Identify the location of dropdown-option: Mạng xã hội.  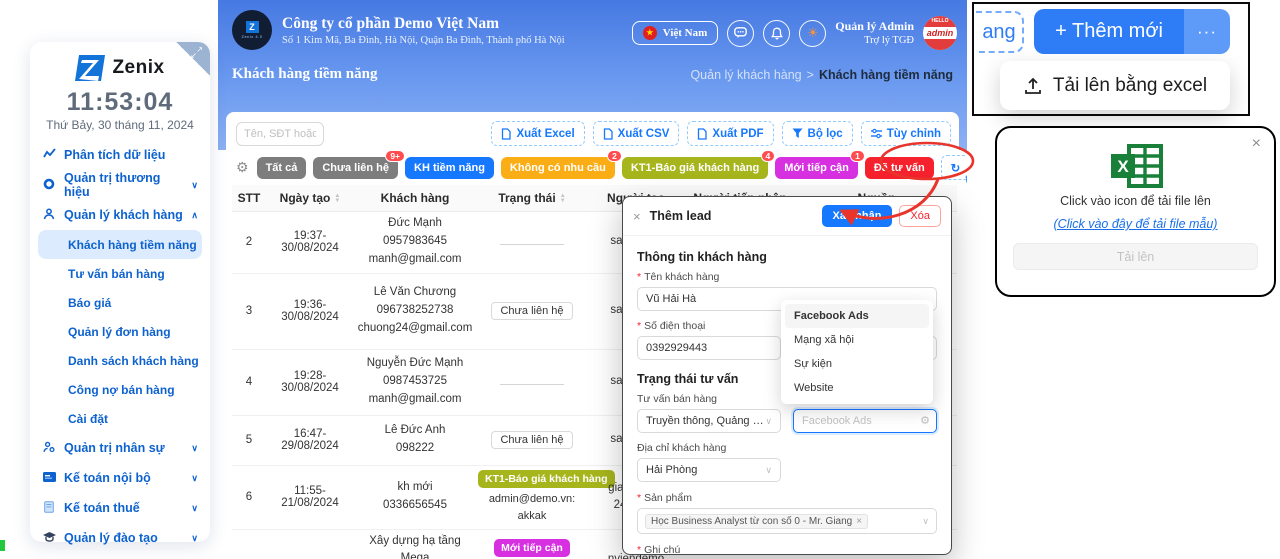
(824, 340).